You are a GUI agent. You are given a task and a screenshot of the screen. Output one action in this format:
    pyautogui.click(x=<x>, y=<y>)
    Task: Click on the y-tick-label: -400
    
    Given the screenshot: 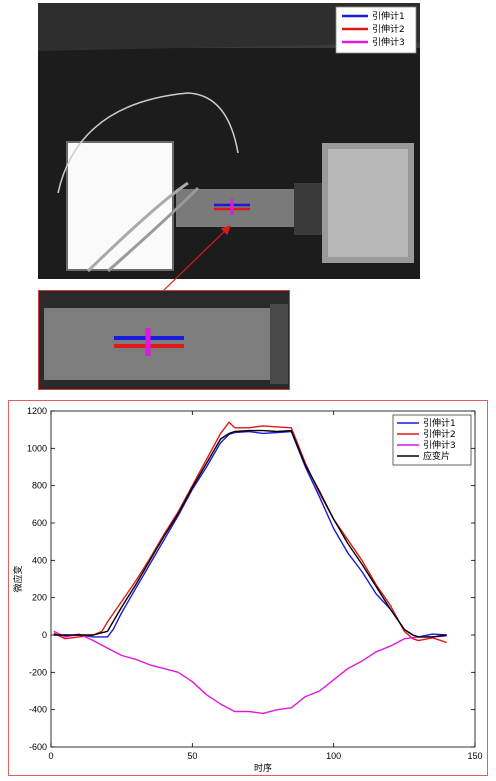 What is the action you would take?
    pyautogui.click(x=38, y=710)
    